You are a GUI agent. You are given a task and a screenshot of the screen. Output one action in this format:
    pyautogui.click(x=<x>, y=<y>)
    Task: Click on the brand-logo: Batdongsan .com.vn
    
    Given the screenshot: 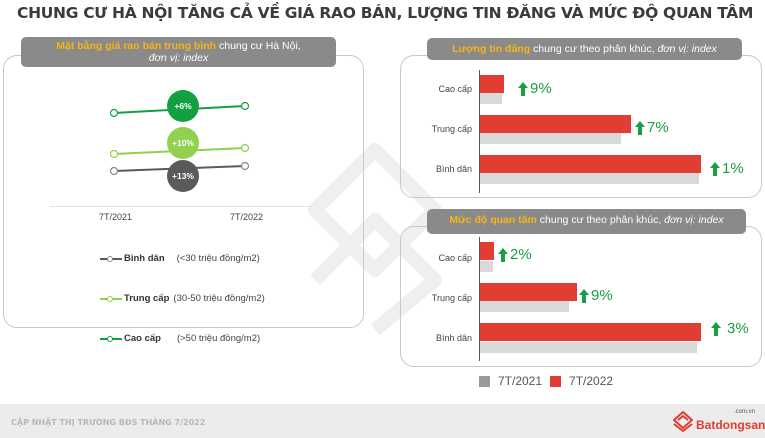 What is the action you would take?
    pyautogui.click(x=718, y=420)
    